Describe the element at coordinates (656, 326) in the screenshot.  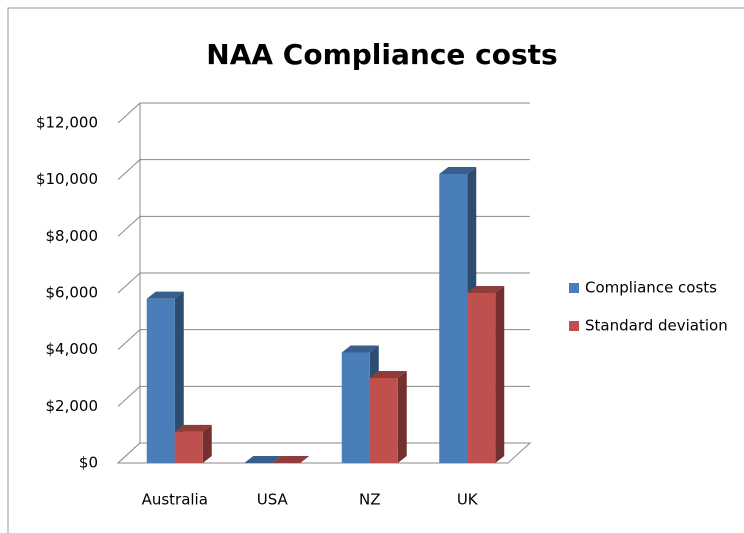
I see `legend-label: Standard deviation` at that location.